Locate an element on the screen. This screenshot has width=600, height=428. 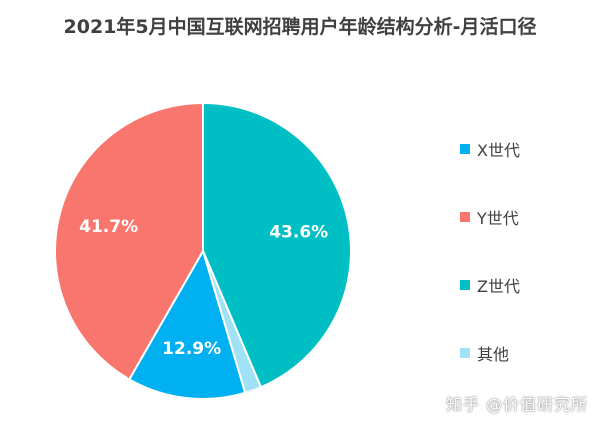
data-label-Y世代: 41.7% is located at coordinates (108, 227).